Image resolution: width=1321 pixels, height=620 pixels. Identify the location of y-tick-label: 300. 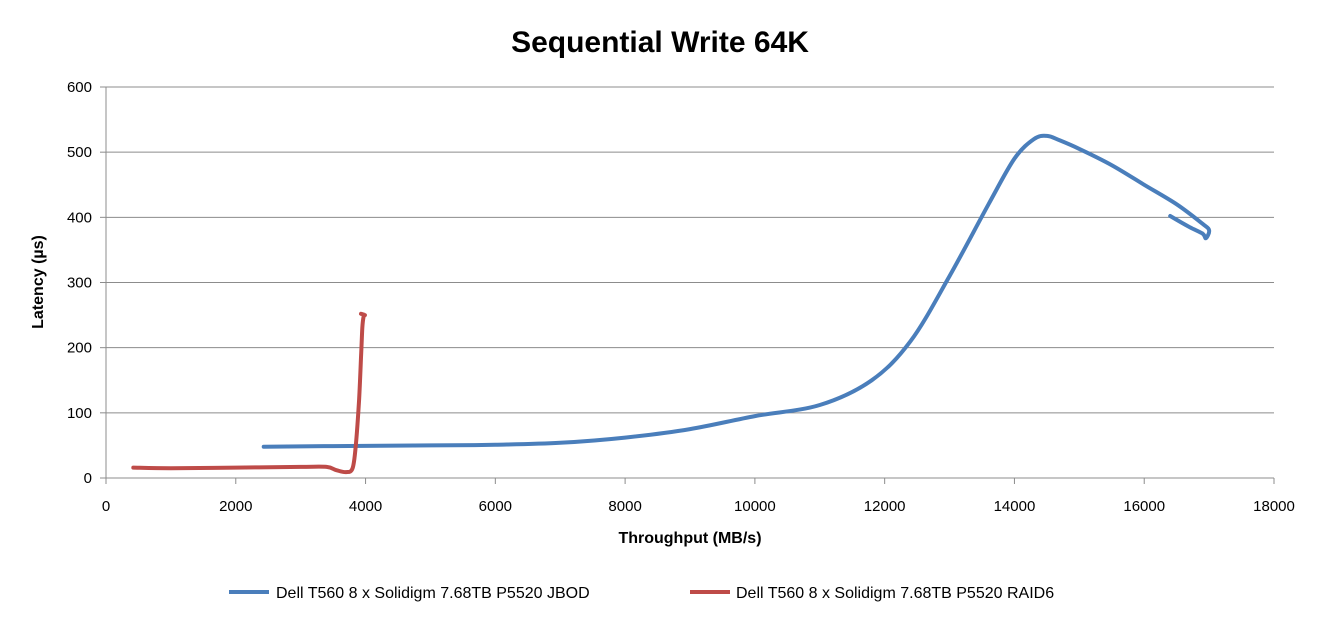
(79, 283).